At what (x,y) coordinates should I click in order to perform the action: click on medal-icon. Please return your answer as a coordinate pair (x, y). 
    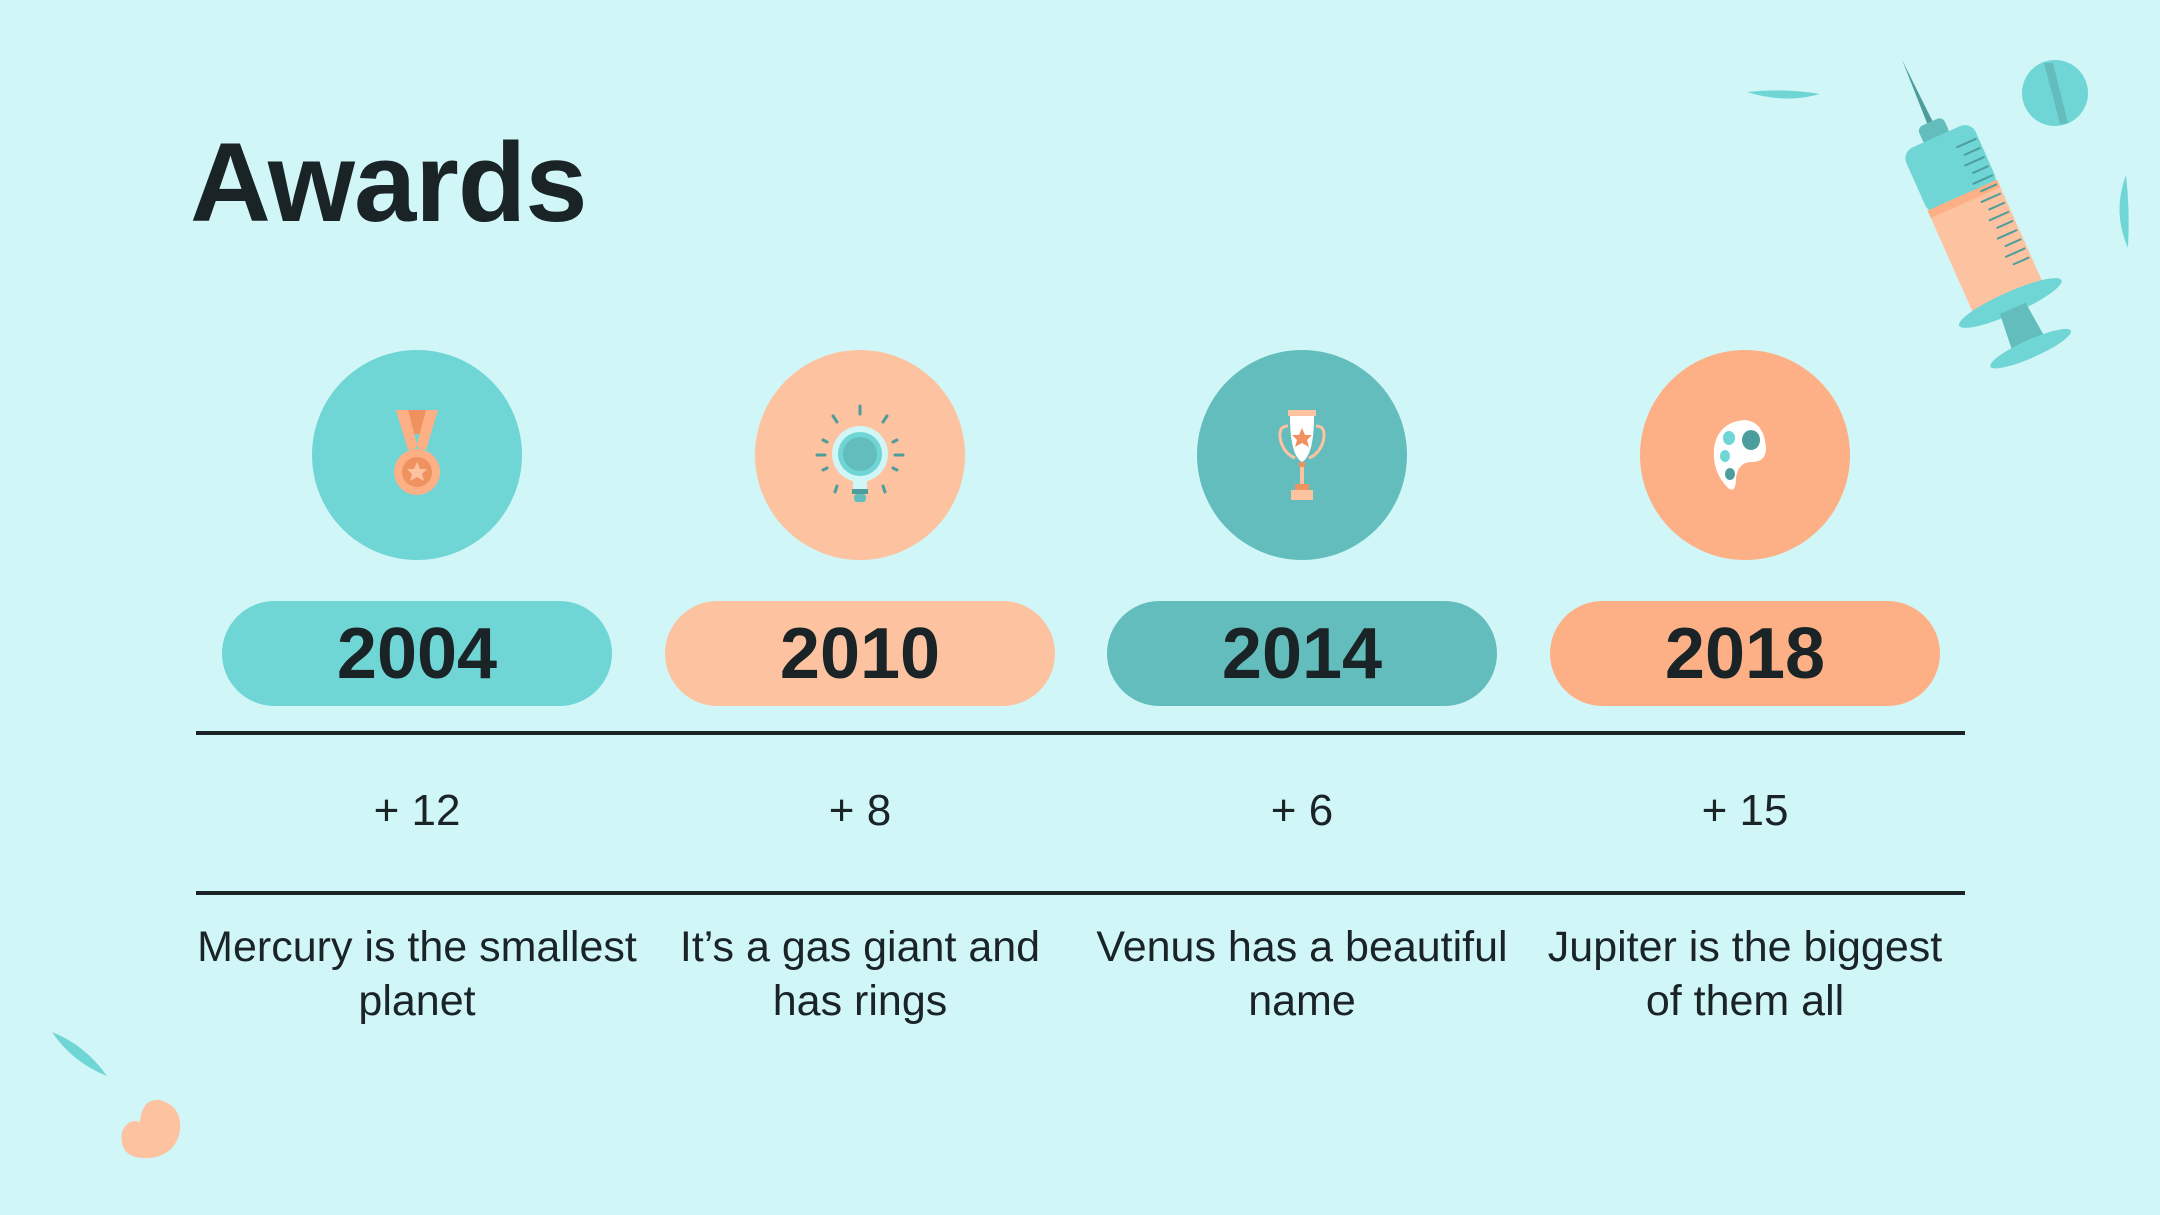
    Looking at the image, I should click on (417, 452).